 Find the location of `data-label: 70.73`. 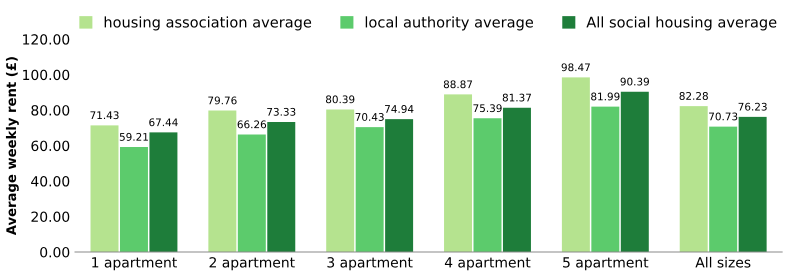

data-label: 70.73 is located at coordinates (723, 116).